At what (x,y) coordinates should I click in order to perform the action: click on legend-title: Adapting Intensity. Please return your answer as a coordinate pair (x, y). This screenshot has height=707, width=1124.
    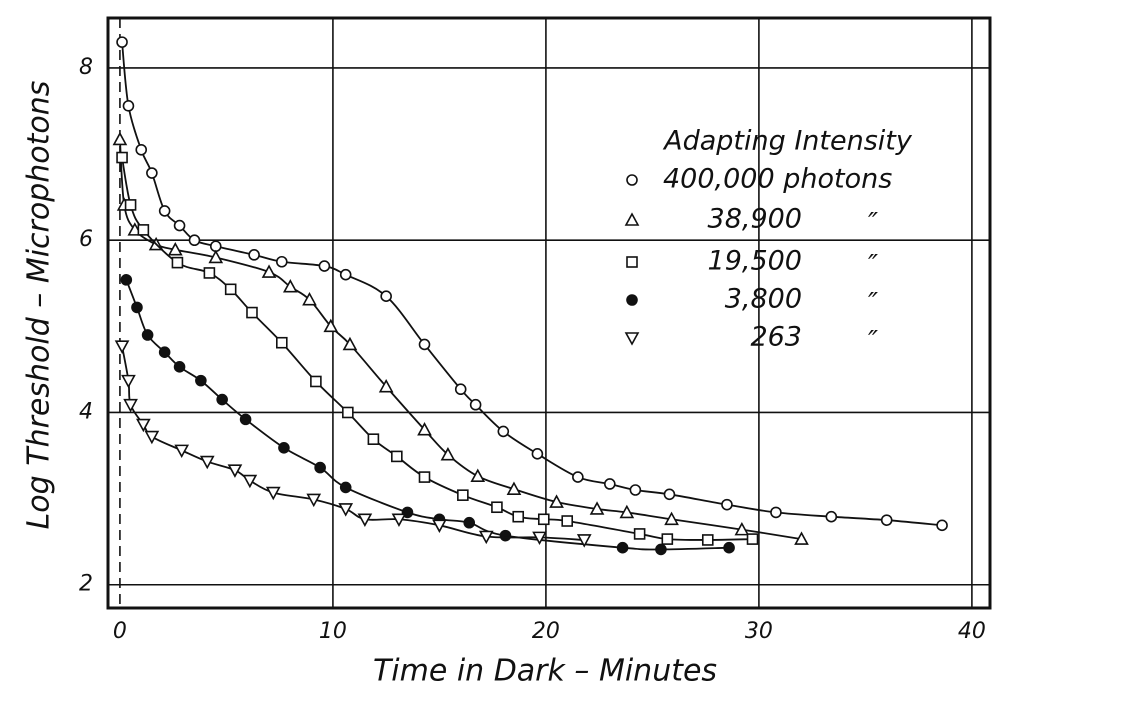
    Looking at the image, I should click on (787, 141).